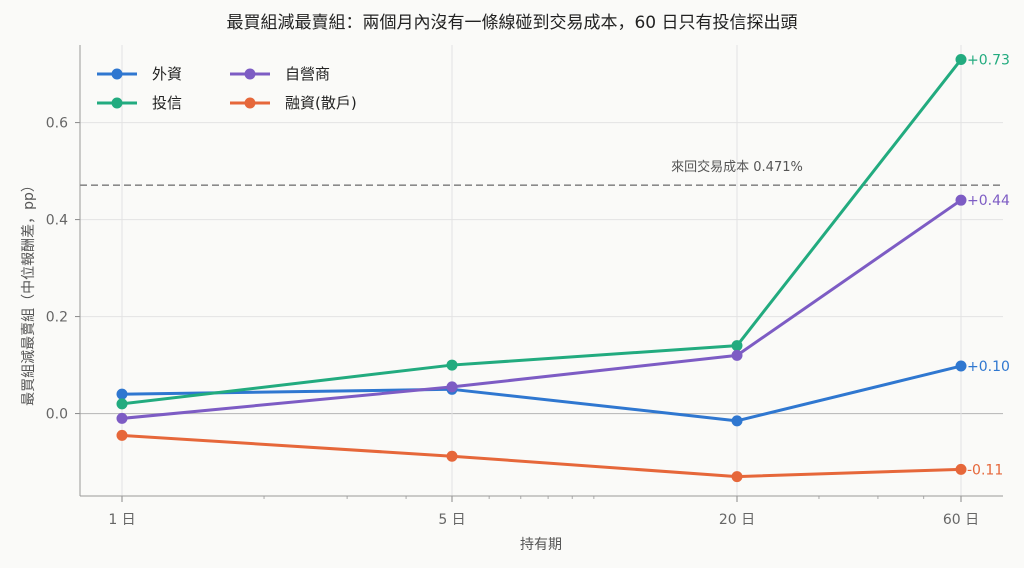 The image size is (1024, 568). What do you see at coordinates (121, 520) in the screenshot?
I see `x-tick-label: 1 日` at bounding box center [121, 520].